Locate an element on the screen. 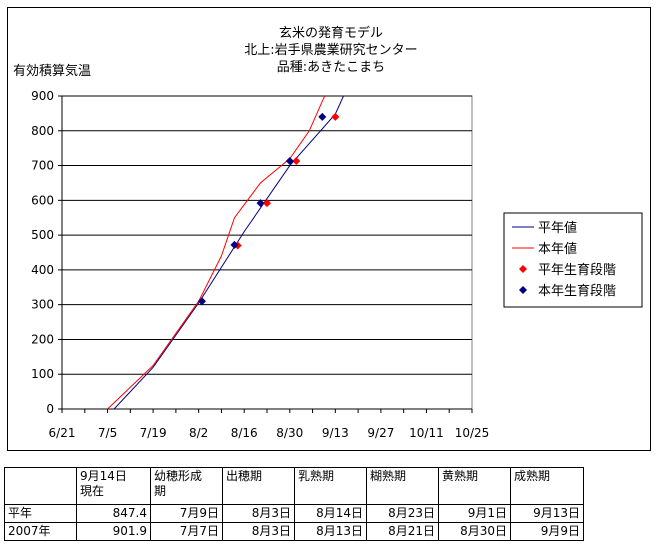 The height and width of the screenshot is (556, 660). table-cell: 8月23日 is located at coordinates (402, 513).